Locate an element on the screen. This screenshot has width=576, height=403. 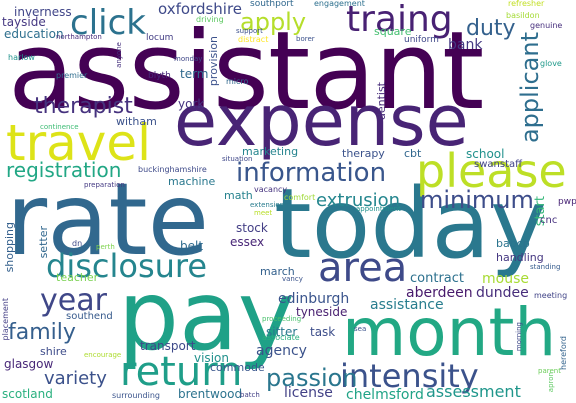
word-proceeding: proceeding is located at coordinates (282, 319).